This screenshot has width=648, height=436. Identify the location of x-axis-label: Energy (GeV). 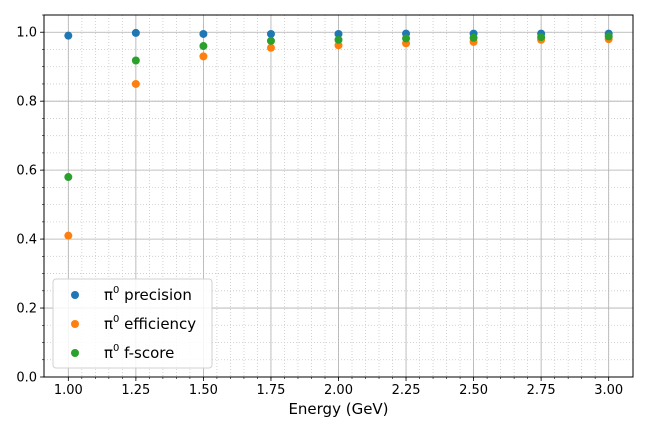
(338, 409).